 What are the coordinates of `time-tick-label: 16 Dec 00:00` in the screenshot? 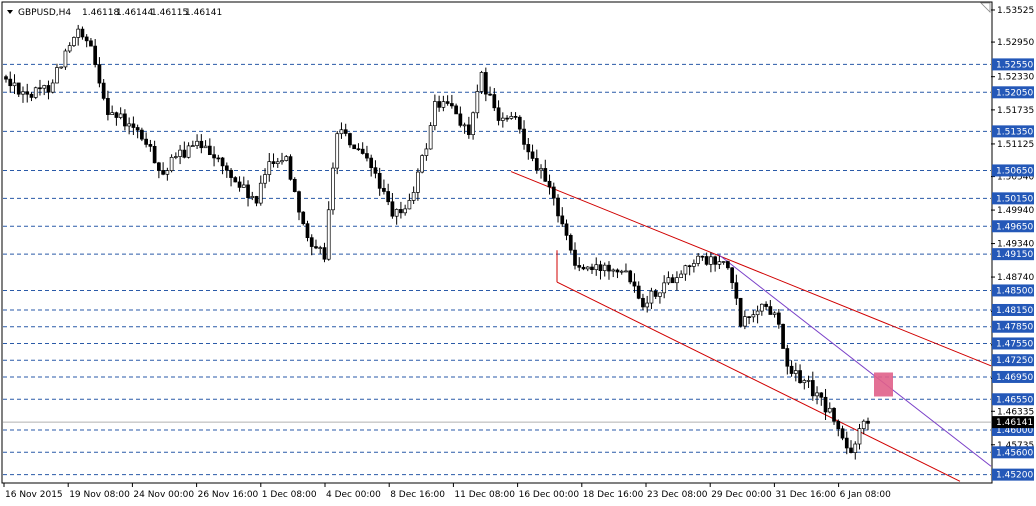 It's located at (549, 495).